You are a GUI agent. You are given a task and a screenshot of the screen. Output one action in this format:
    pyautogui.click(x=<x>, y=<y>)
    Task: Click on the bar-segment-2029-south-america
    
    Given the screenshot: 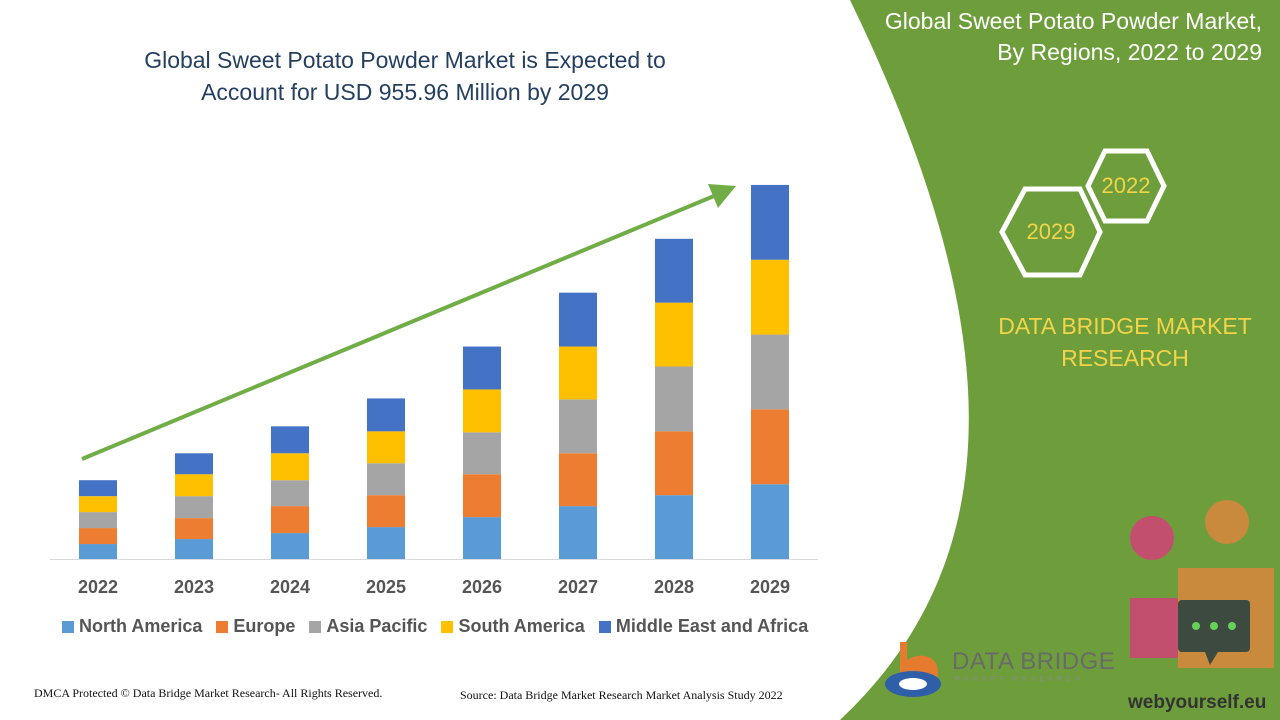 What is the action you would take?
    pyautogui.click(x=770, y=297)
    